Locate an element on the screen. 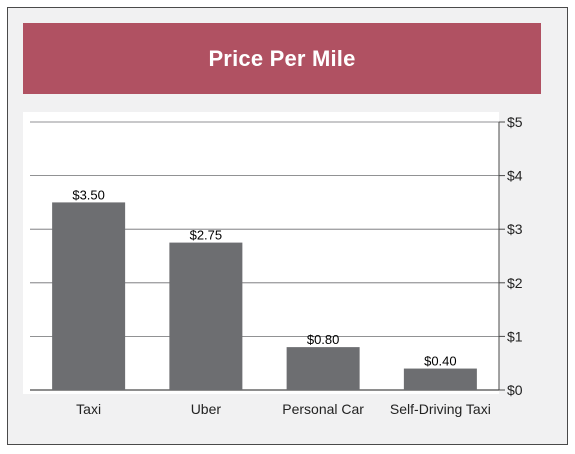 The height and width of the screenshot is (454, 575). chart-title: Price Per Mile is located at coordinates (282, 58).